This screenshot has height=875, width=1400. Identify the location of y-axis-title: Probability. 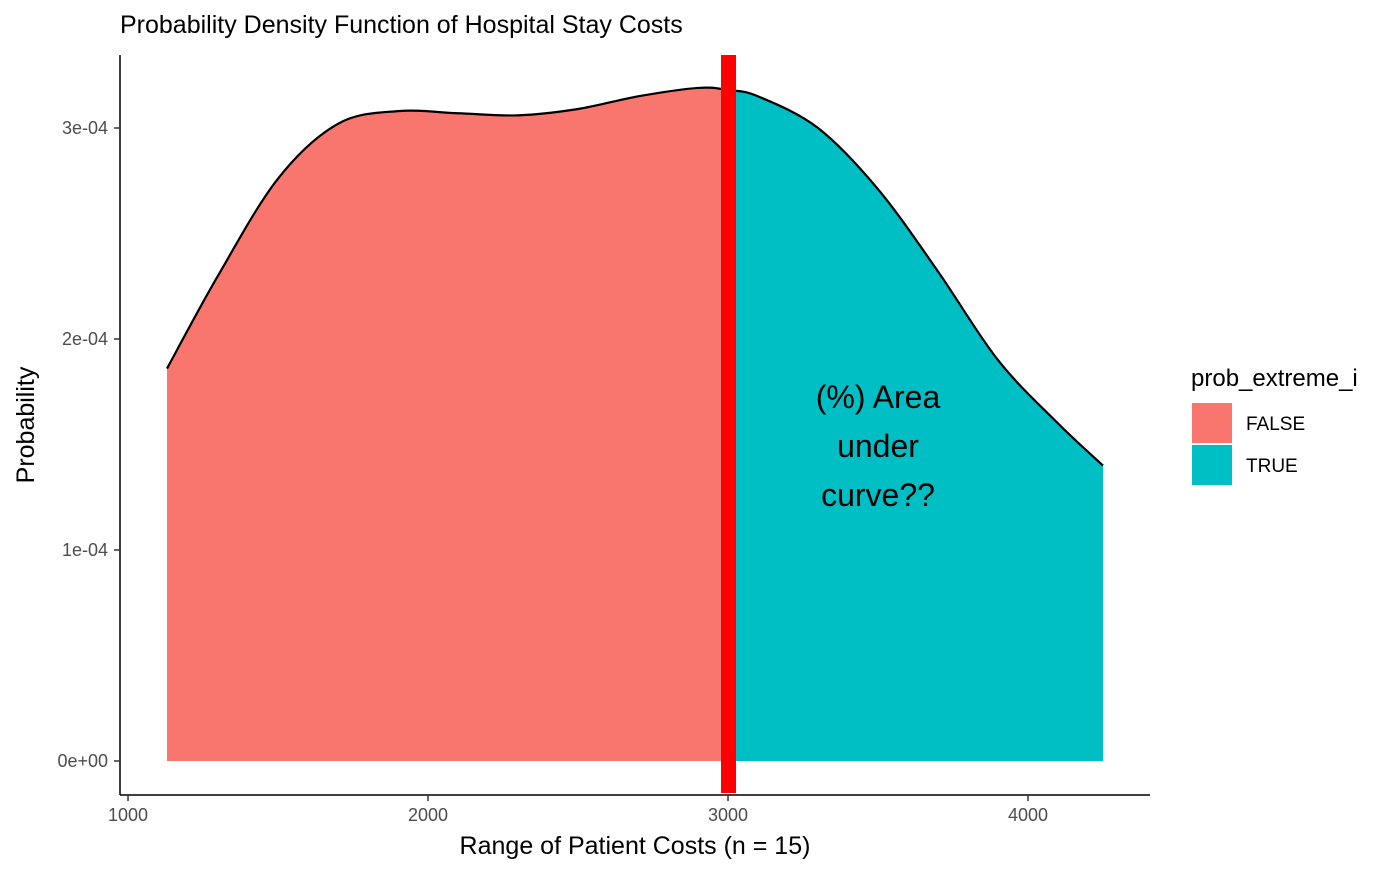
(26, 424).